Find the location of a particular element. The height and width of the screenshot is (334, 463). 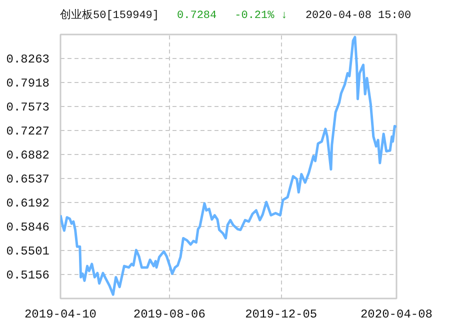

y-tick-label: 0.6537 is located at coordinates (28, 179).